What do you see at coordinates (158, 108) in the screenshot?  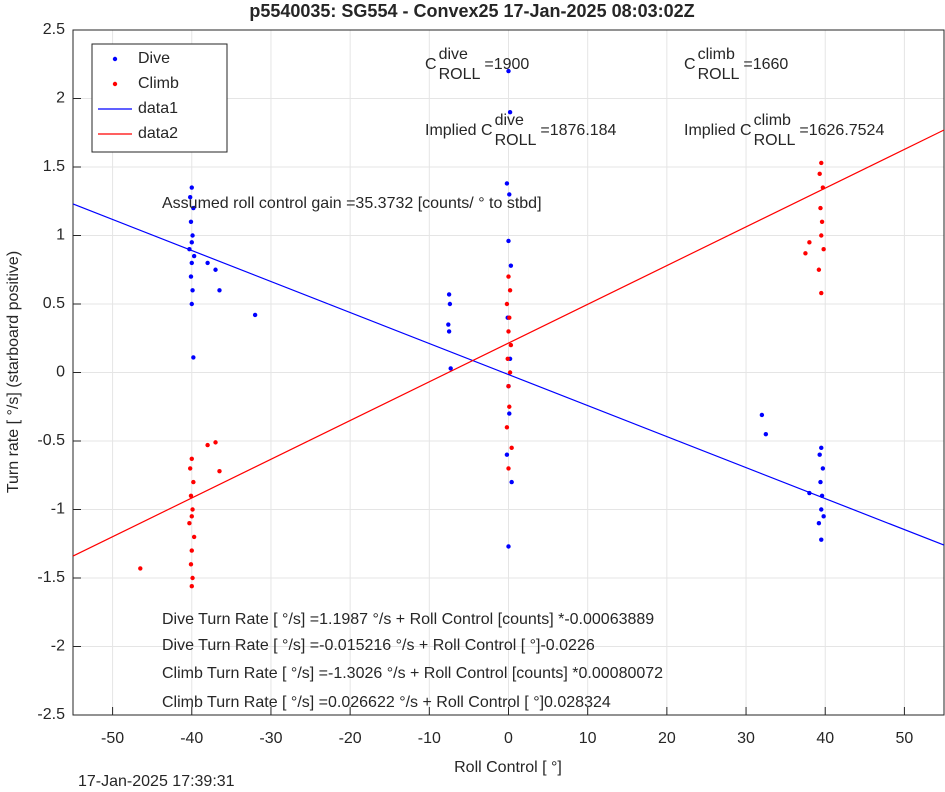 I see `legend-label: data1` at bounding box center [158, 108].